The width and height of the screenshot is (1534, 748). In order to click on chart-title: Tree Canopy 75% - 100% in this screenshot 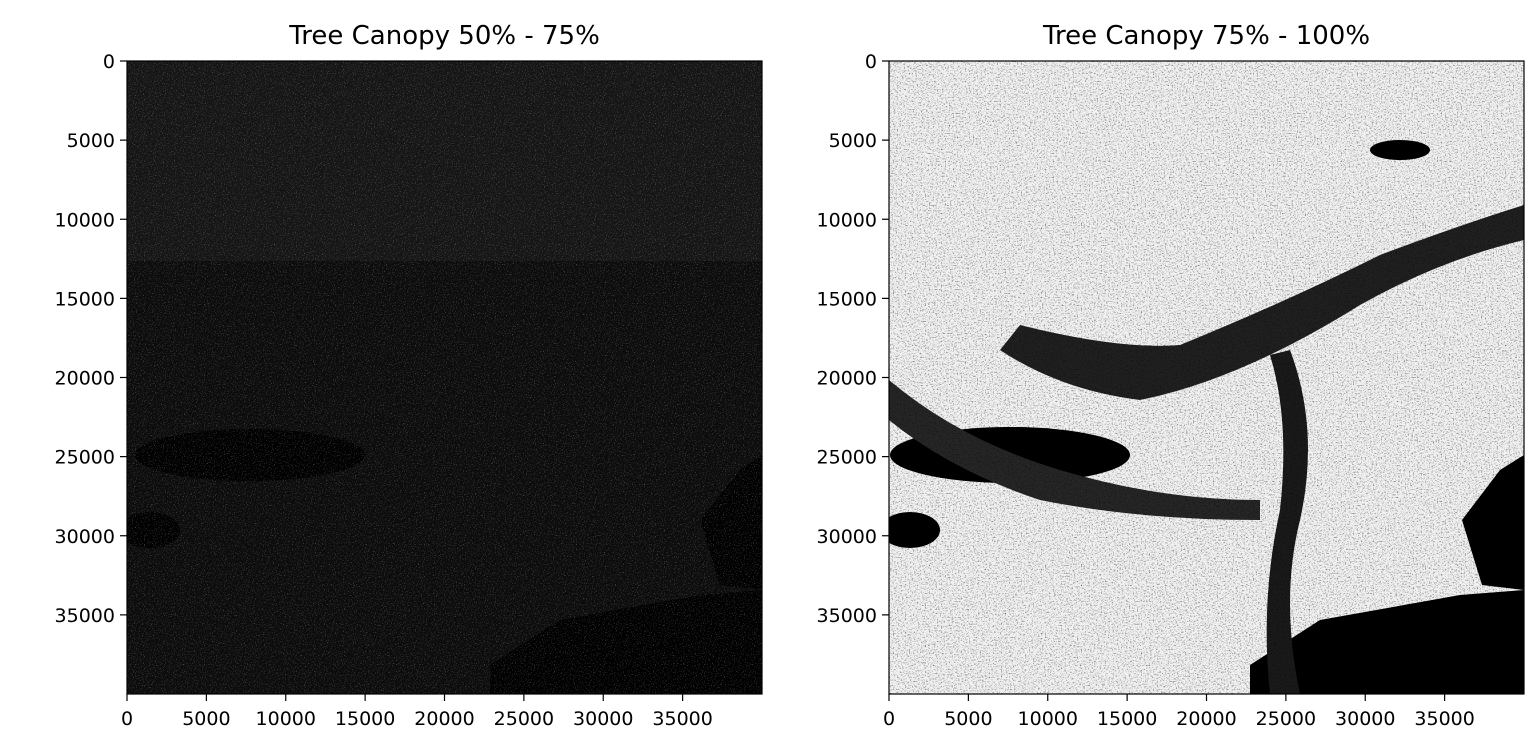, I will do `click(1206, 36)`.